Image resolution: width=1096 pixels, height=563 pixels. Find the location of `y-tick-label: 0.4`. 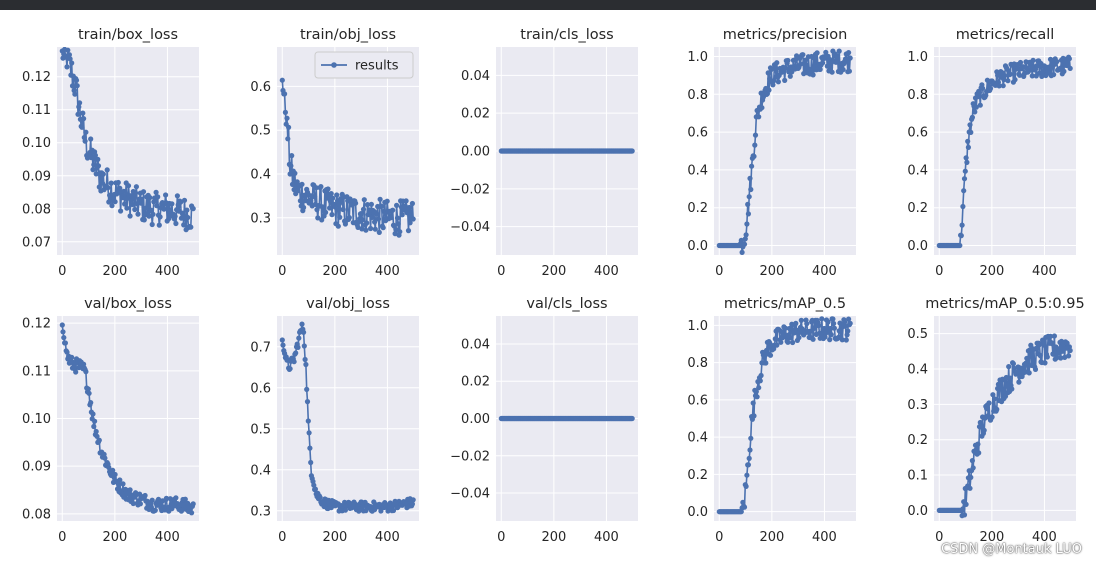

y-tick-label: 0.4 is located at coordinates (697, 438).